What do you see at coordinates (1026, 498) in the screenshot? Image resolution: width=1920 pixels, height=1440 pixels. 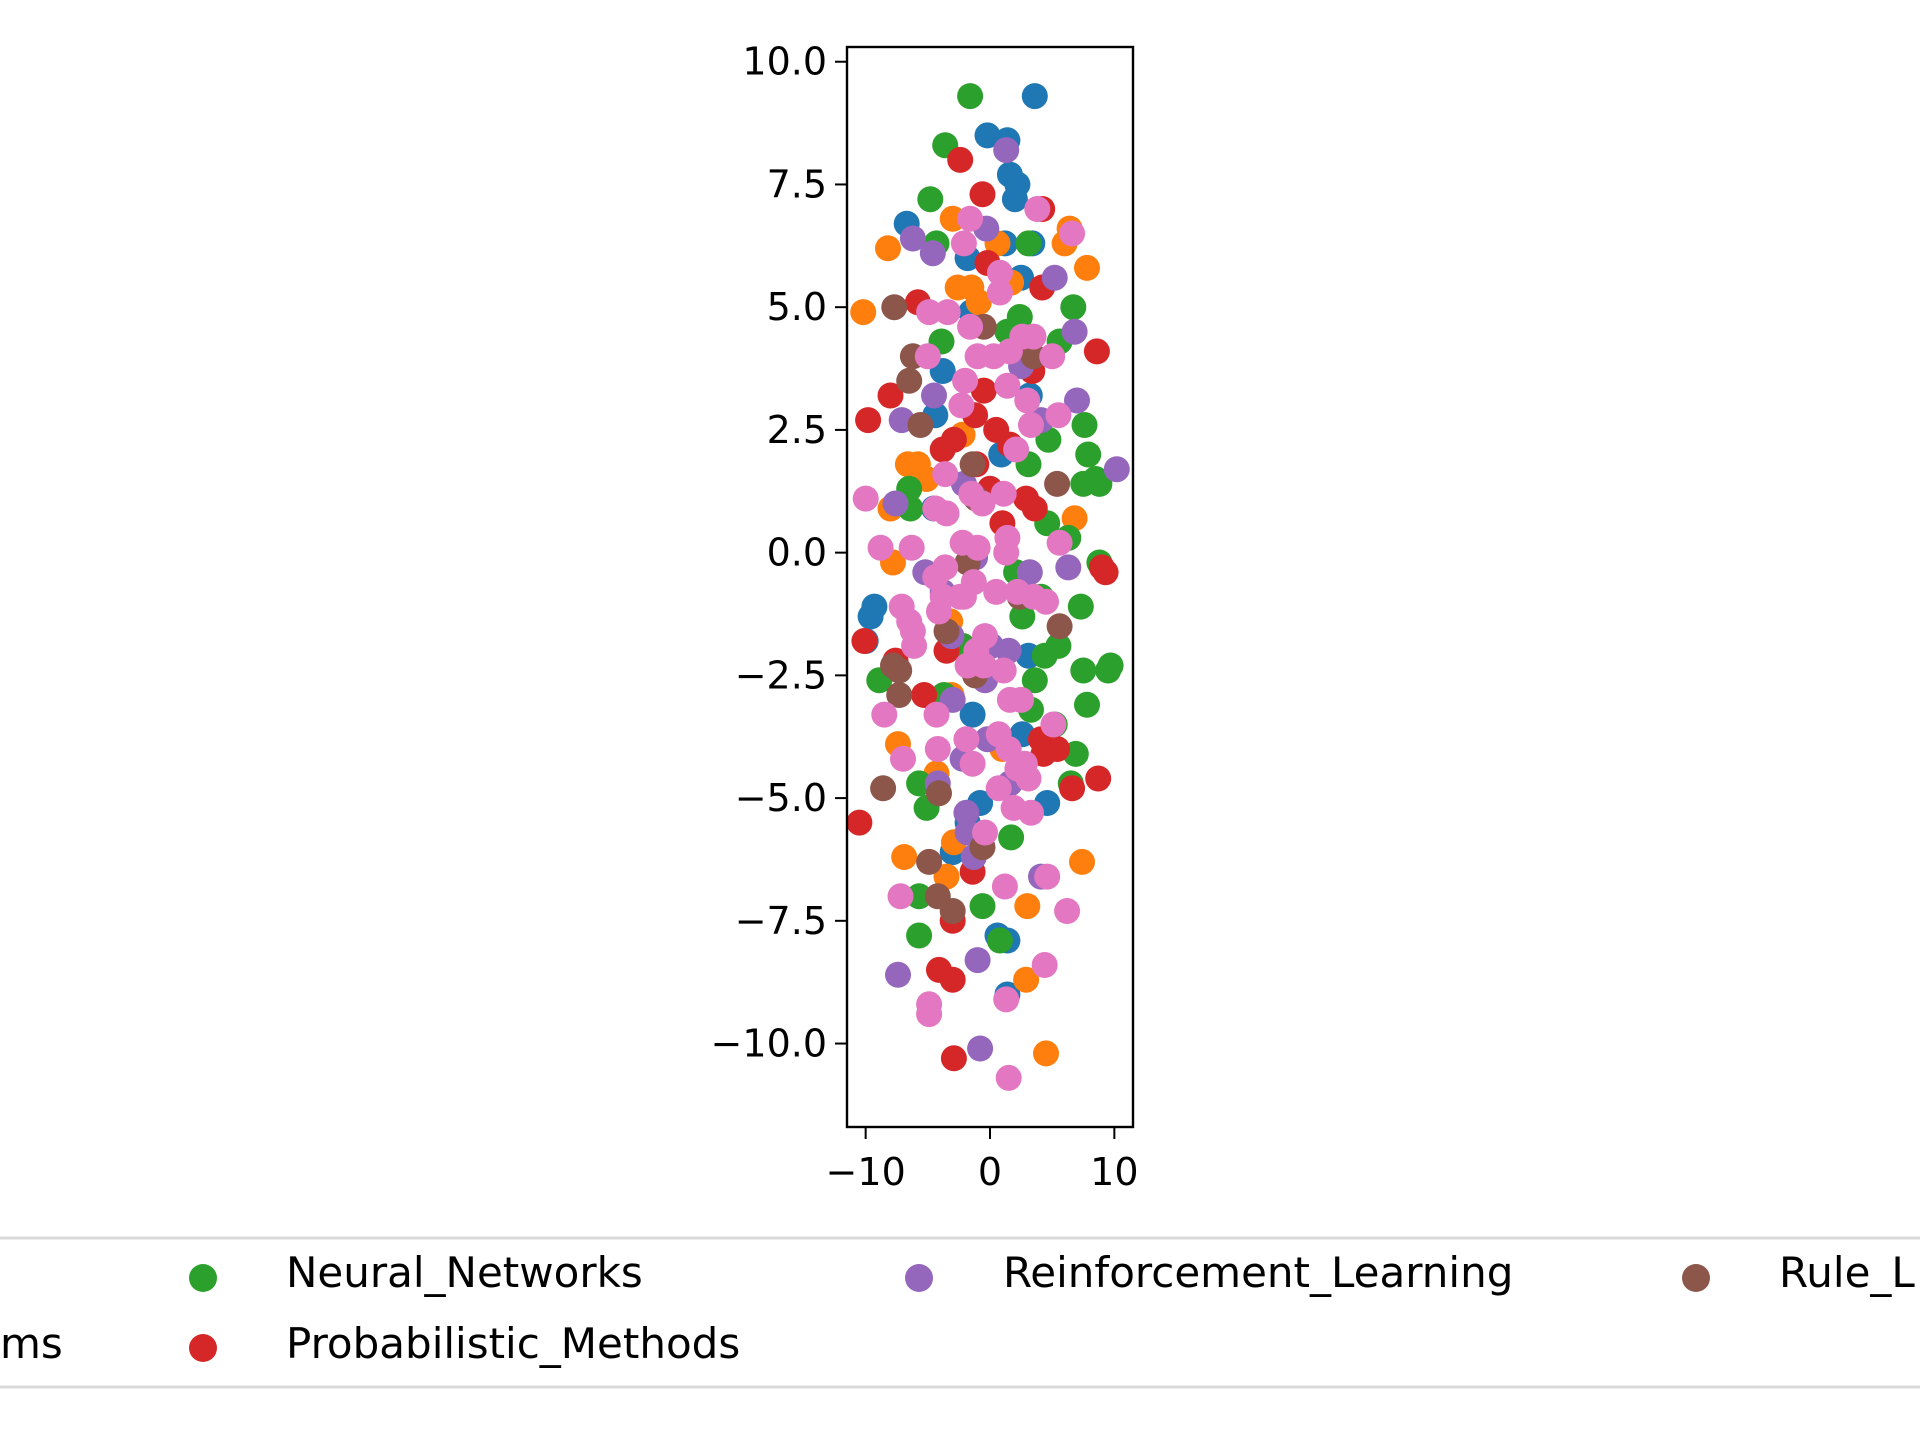 I see `data-point-s3-p37` at bounding box center [1026, 498].